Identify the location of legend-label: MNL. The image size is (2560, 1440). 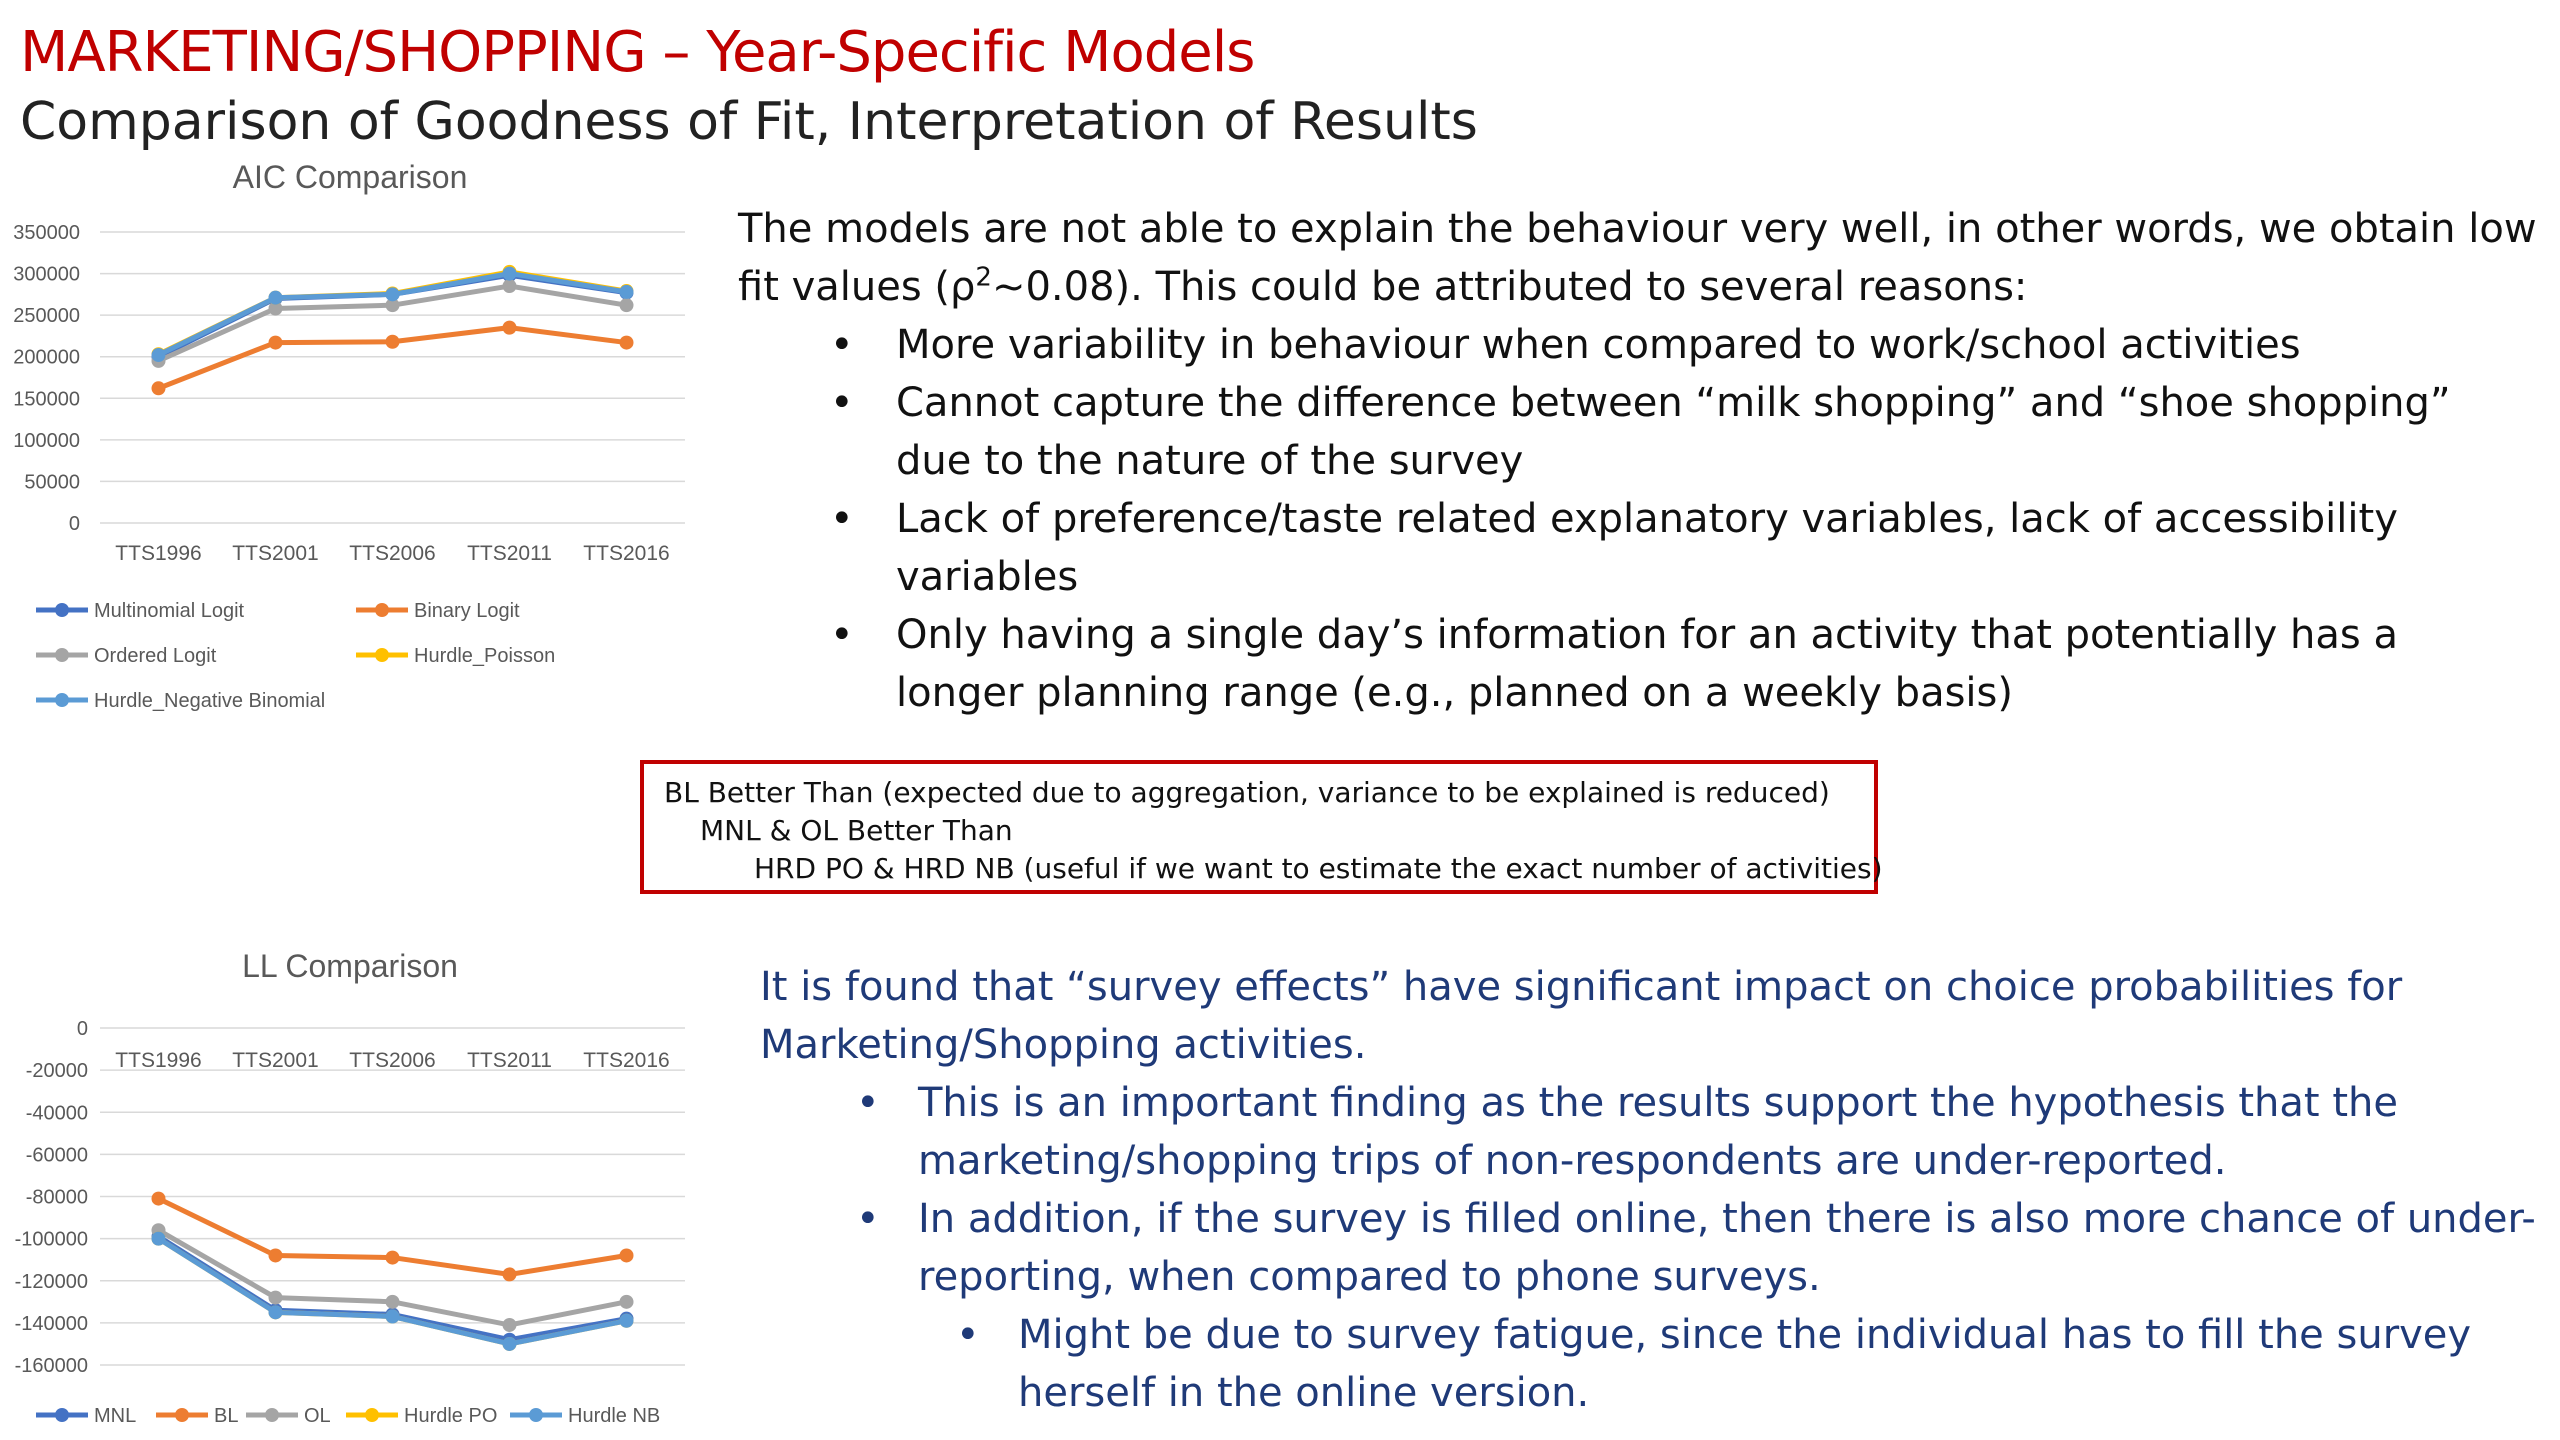
(115, 1416).